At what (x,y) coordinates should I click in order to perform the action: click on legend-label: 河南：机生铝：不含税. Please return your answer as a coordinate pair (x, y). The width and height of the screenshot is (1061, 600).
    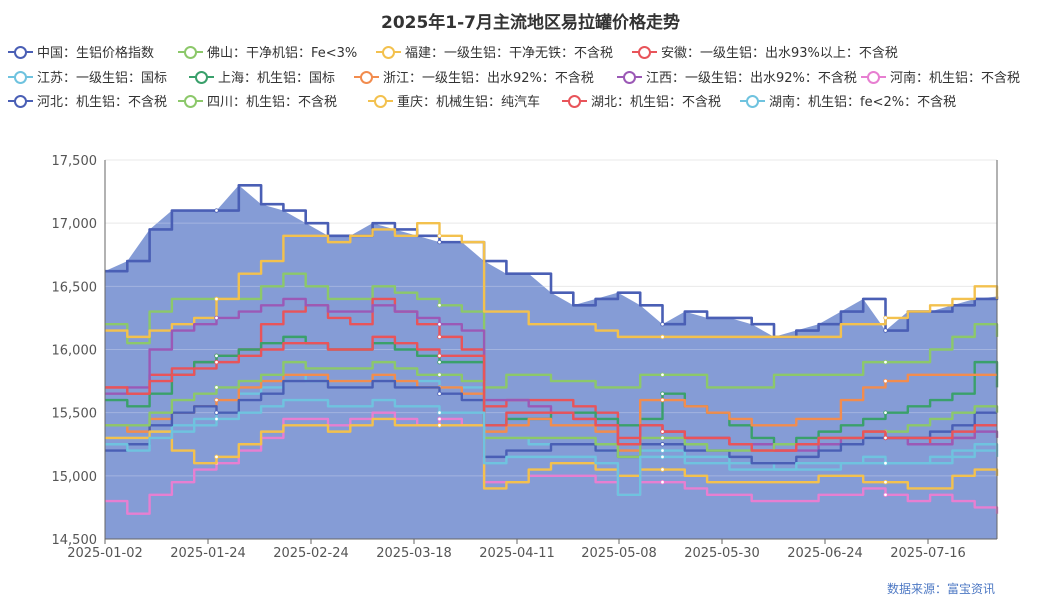
    Looking at the image, I should click on (955, 78).